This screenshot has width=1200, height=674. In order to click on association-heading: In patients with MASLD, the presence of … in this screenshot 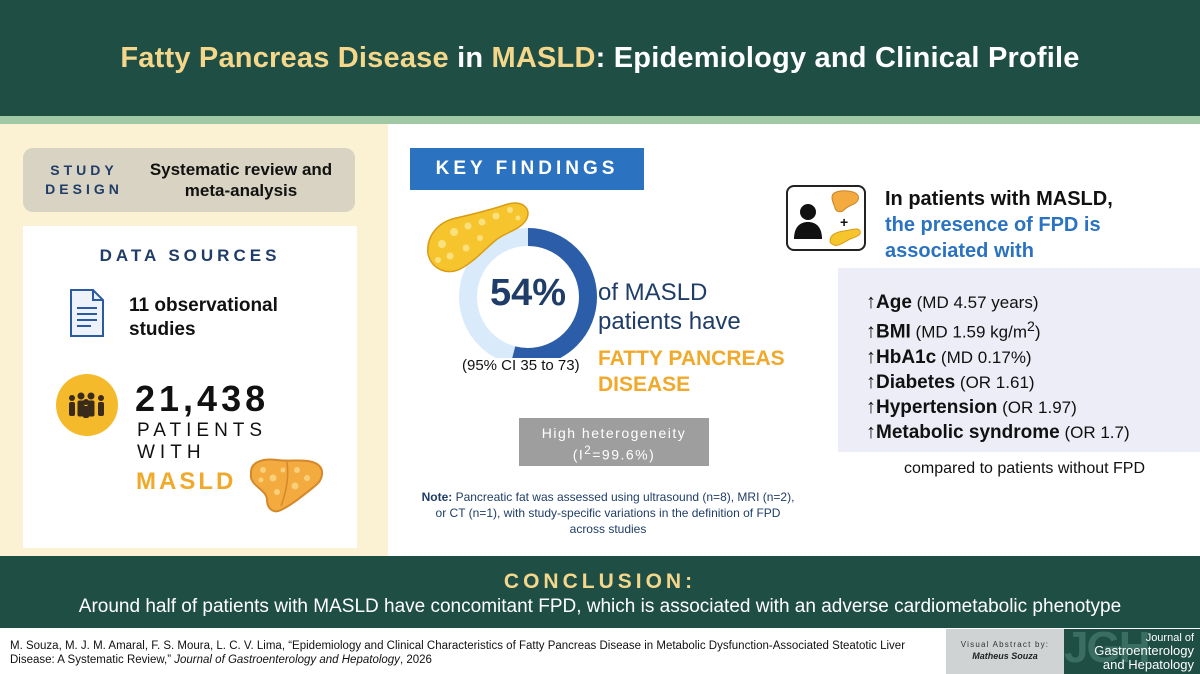, I will do `click(1035, 225)`.